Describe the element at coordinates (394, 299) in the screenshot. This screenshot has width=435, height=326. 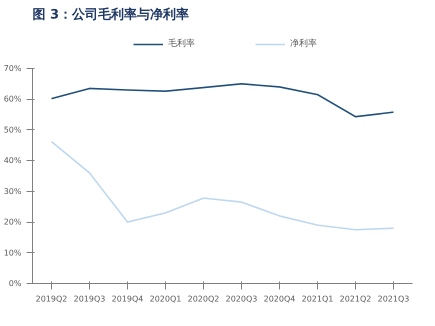
I see `x-tick-label: 2021Q3` at that location.